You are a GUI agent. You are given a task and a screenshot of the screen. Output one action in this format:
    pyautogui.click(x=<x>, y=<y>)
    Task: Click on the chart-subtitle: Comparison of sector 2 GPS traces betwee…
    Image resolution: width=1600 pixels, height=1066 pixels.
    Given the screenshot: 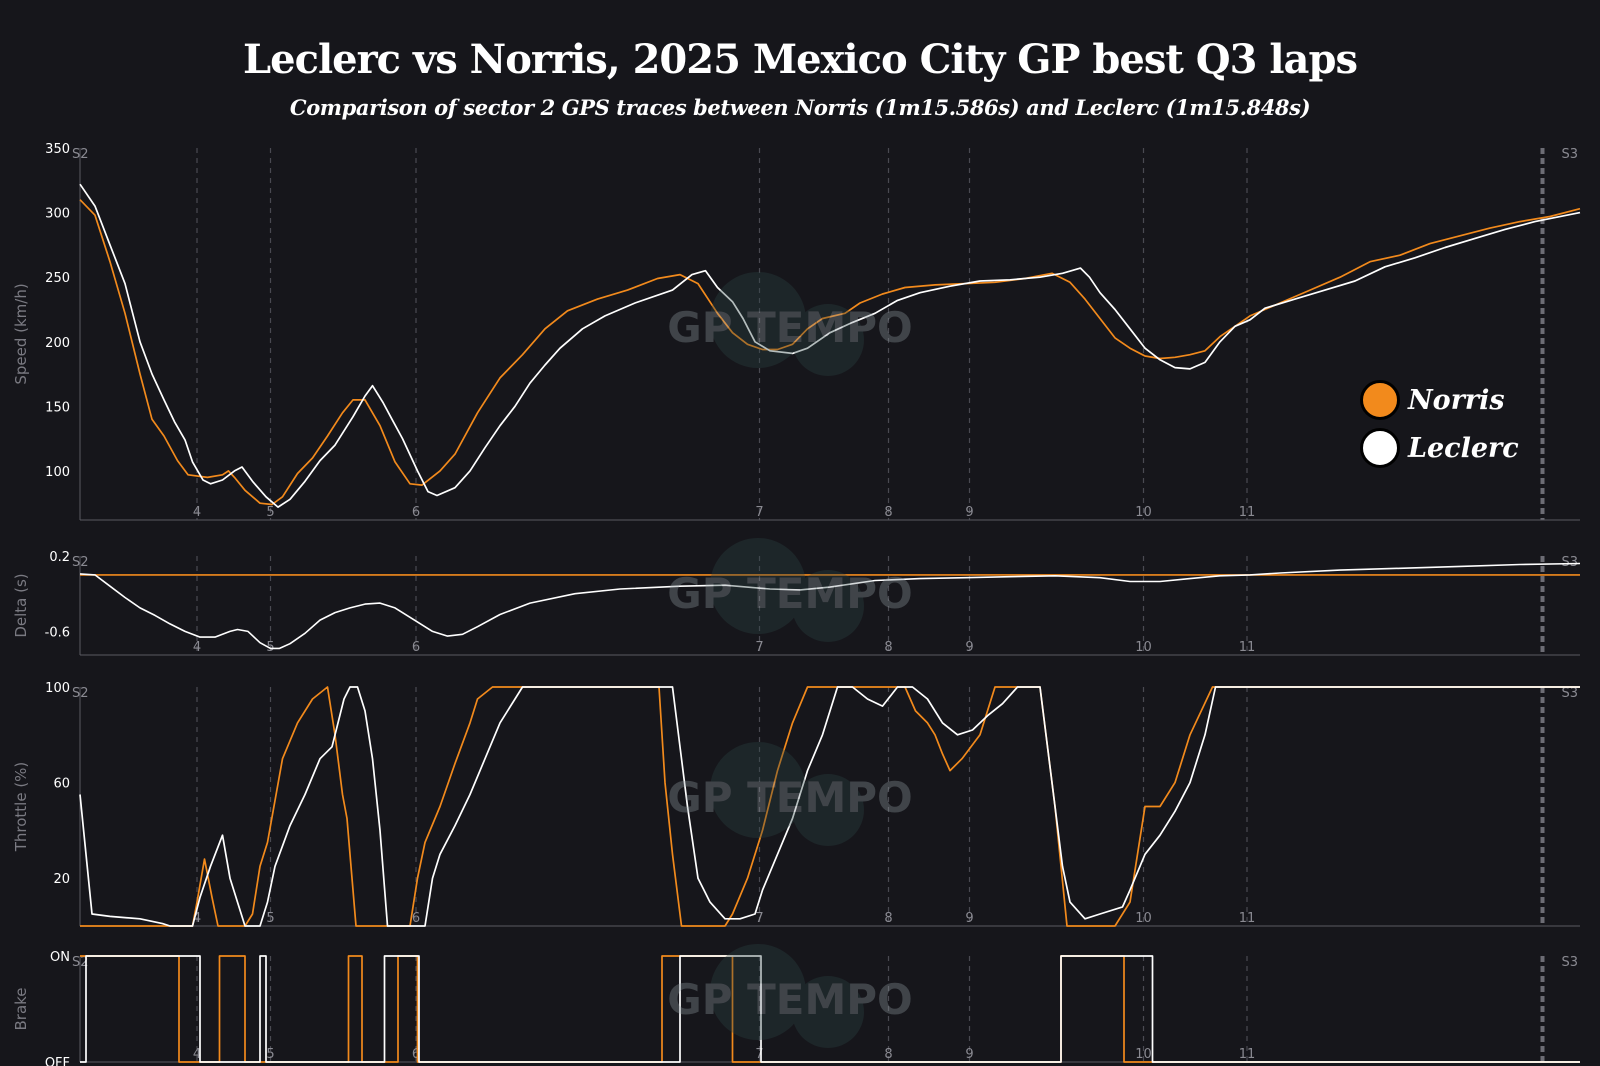 What is the action you would take?
    pyautogui.click(x=800, y=107)
    